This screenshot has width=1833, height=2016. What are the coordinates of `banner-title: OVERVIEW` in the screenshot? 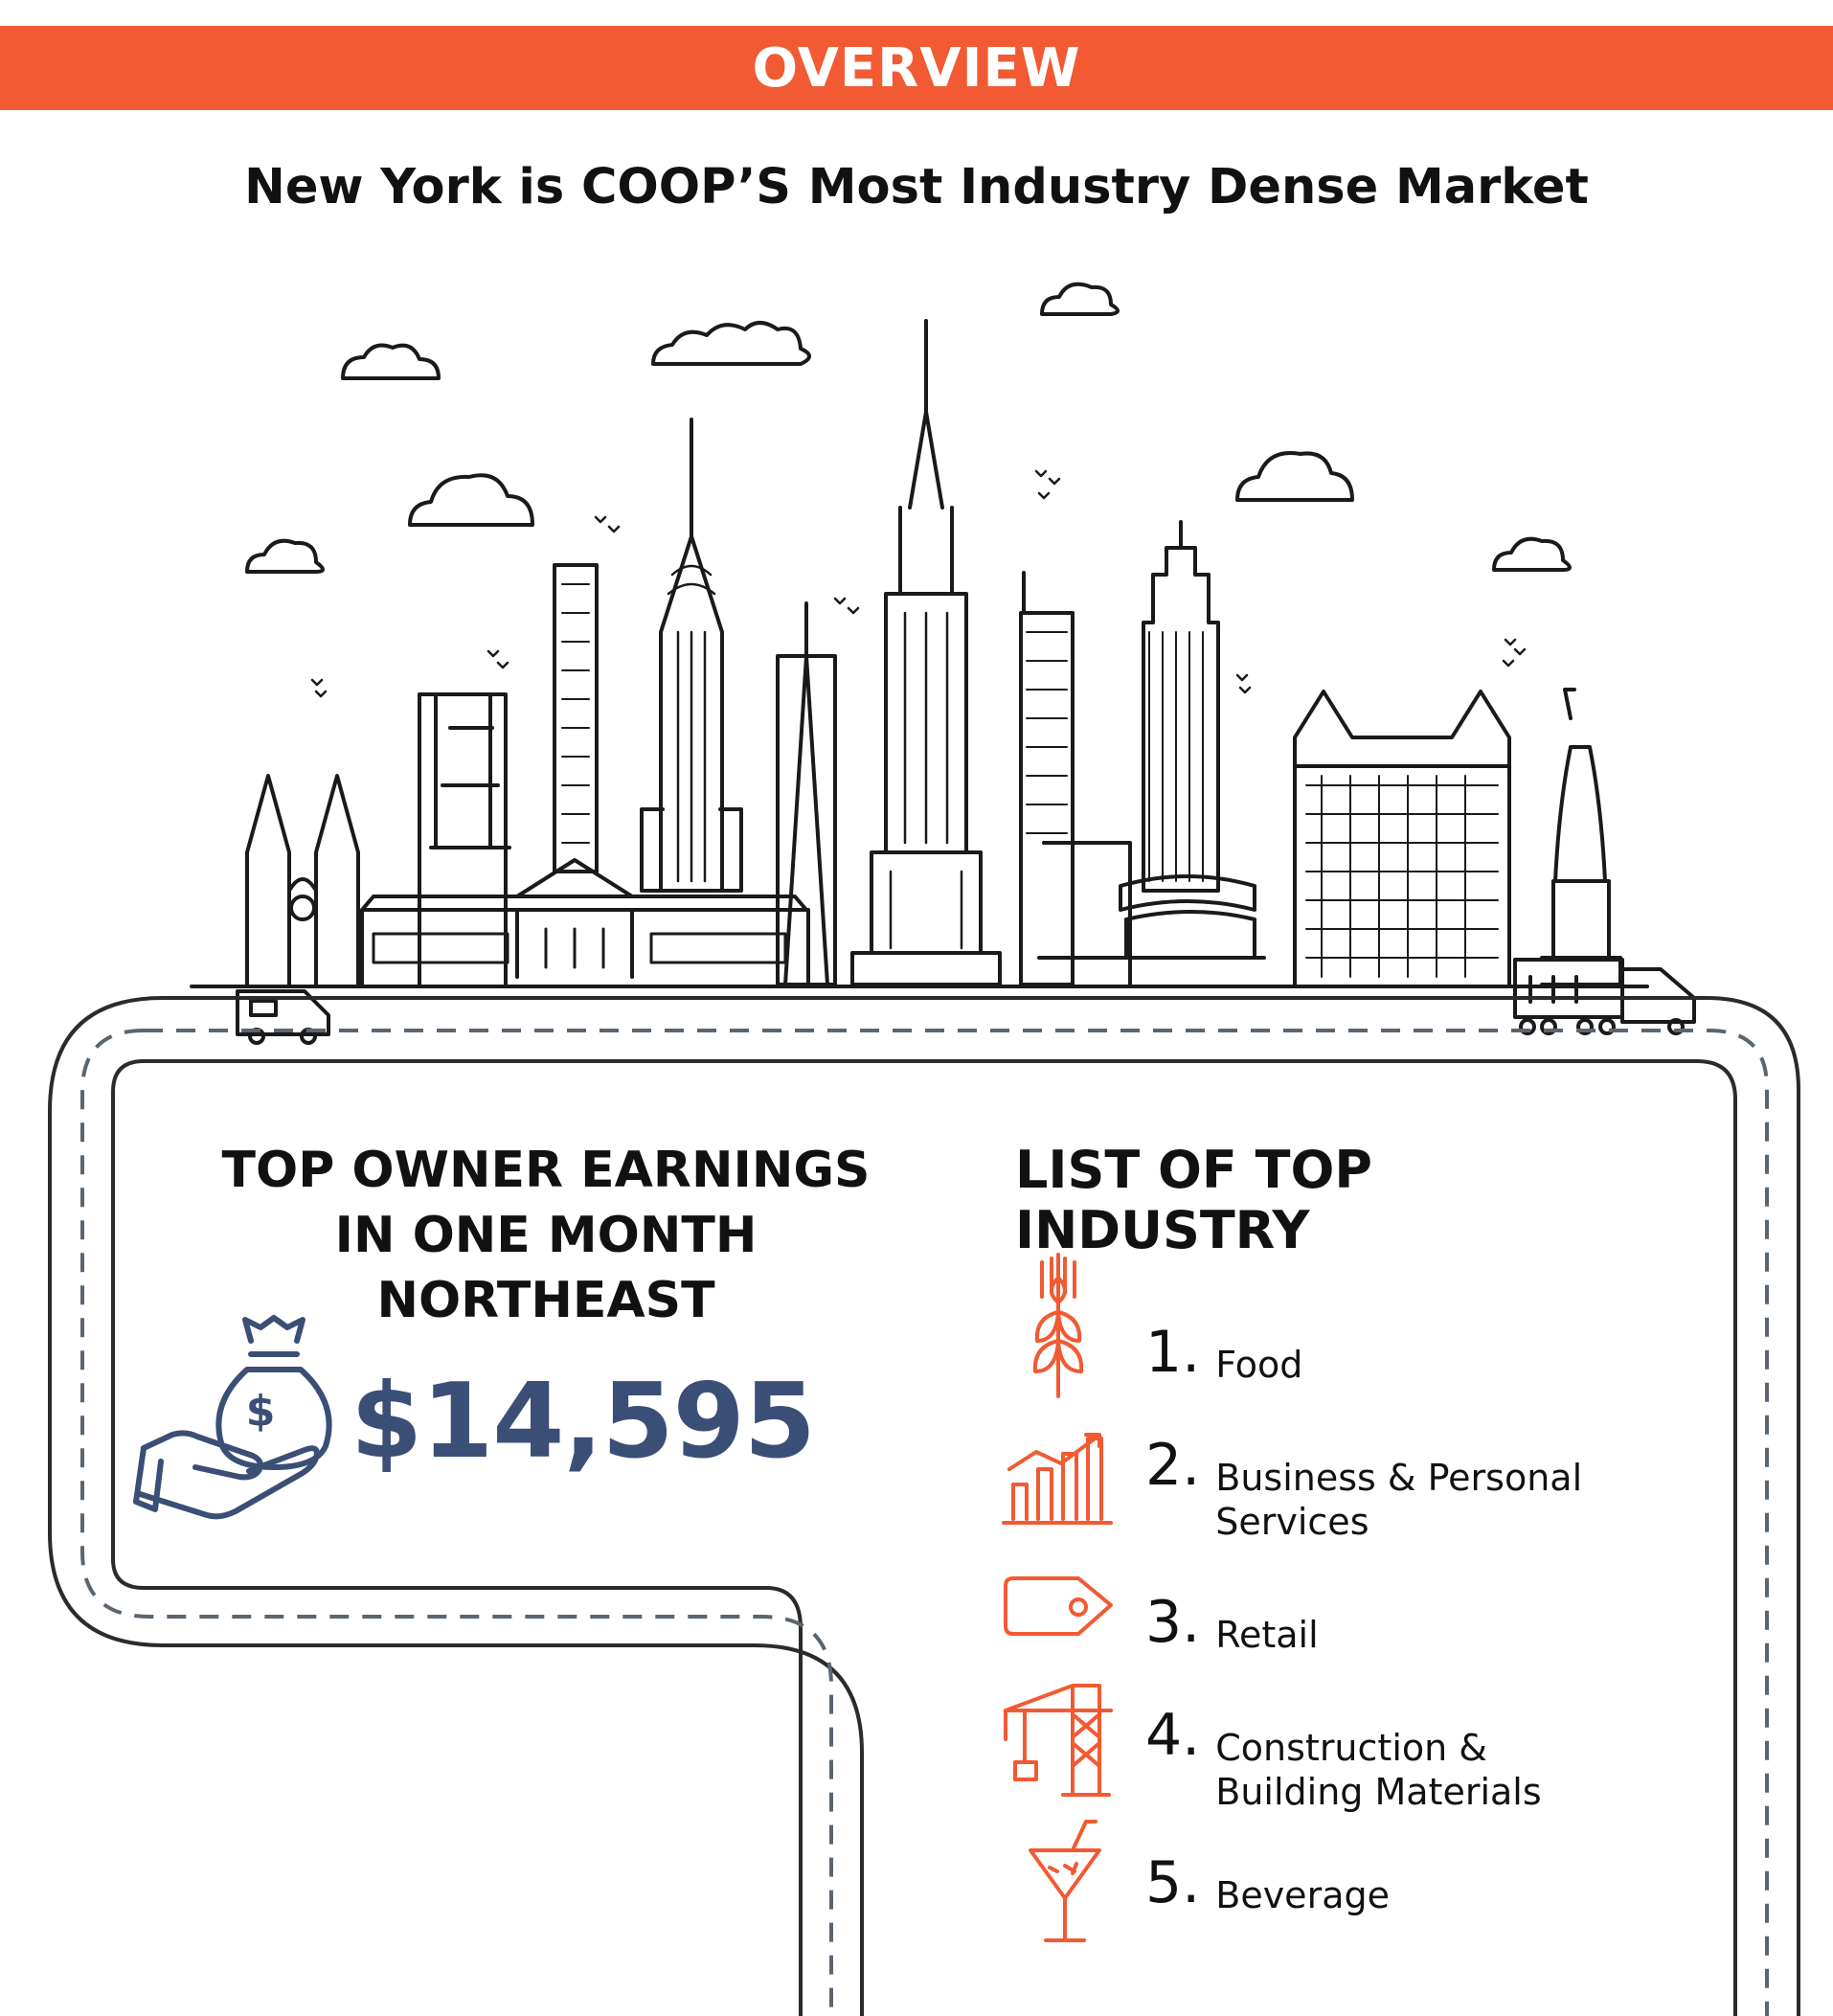 It's located at (916, 68).